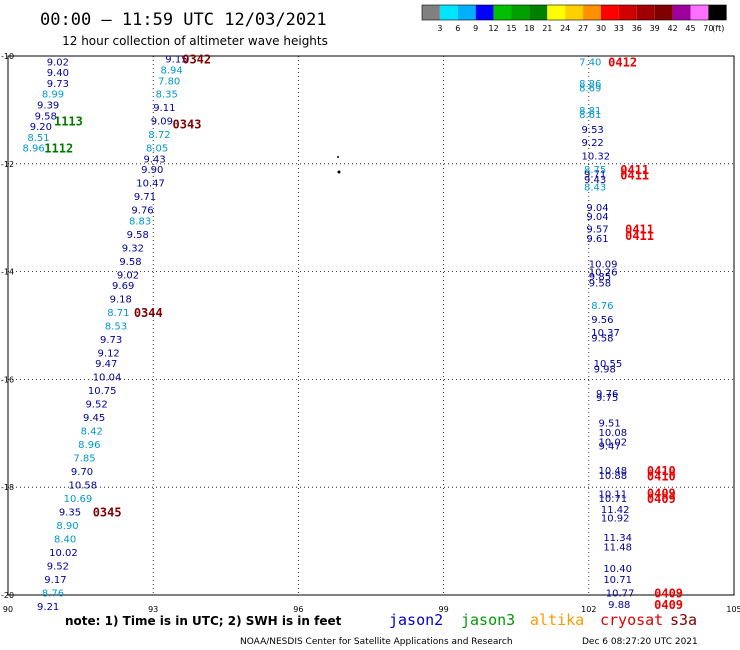  What do you see at coordinates (603, 265) in the screenshot?
I see `wave-height-label: 10.09` at bounding box center [603, 265].